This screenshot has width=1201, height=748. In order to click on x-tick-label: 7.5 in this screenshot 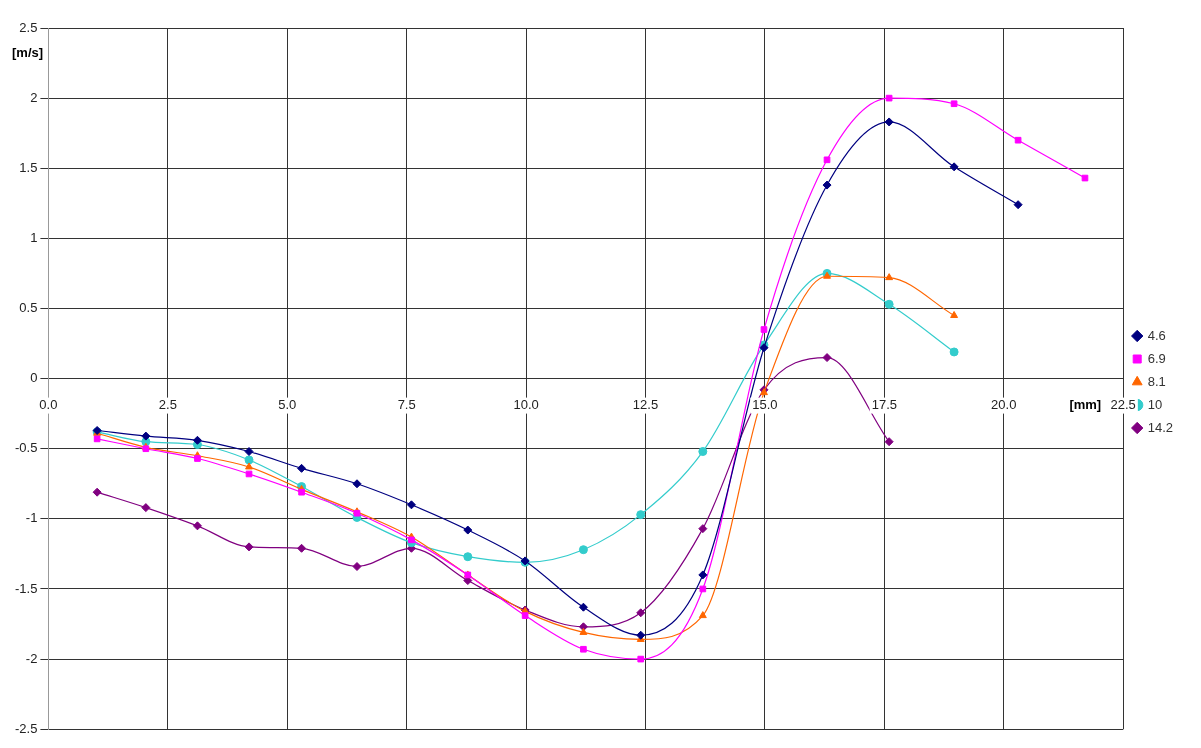, I will do `click(406, 404)`.